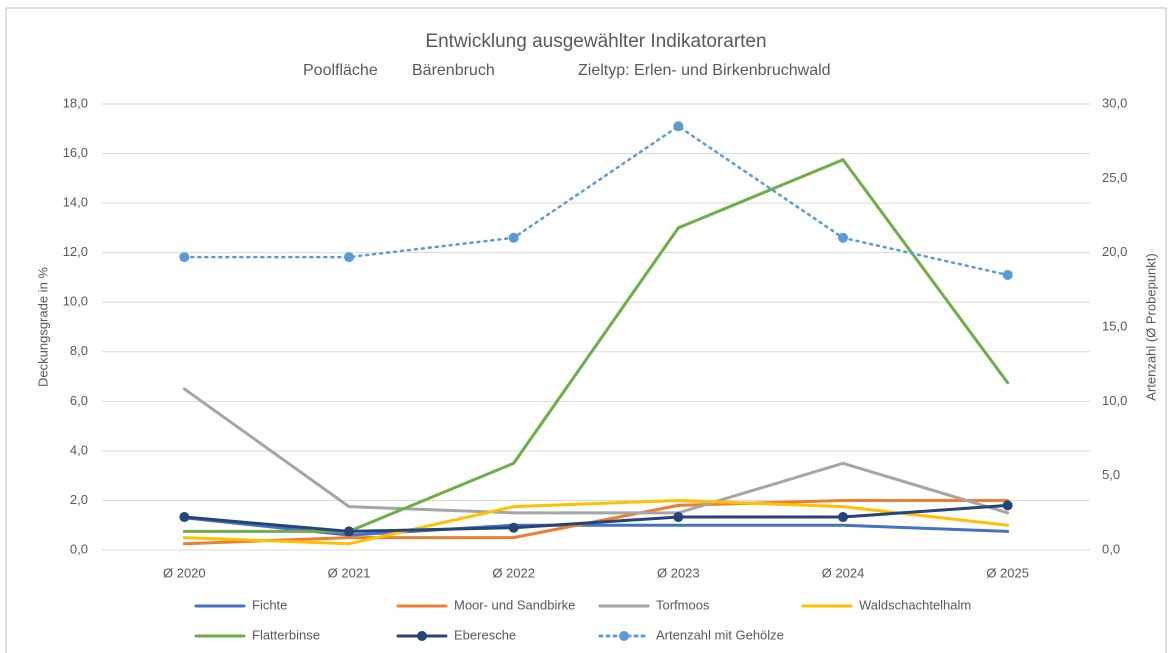  I want to click on y-tick-label: 6,0, so click(79, 400).